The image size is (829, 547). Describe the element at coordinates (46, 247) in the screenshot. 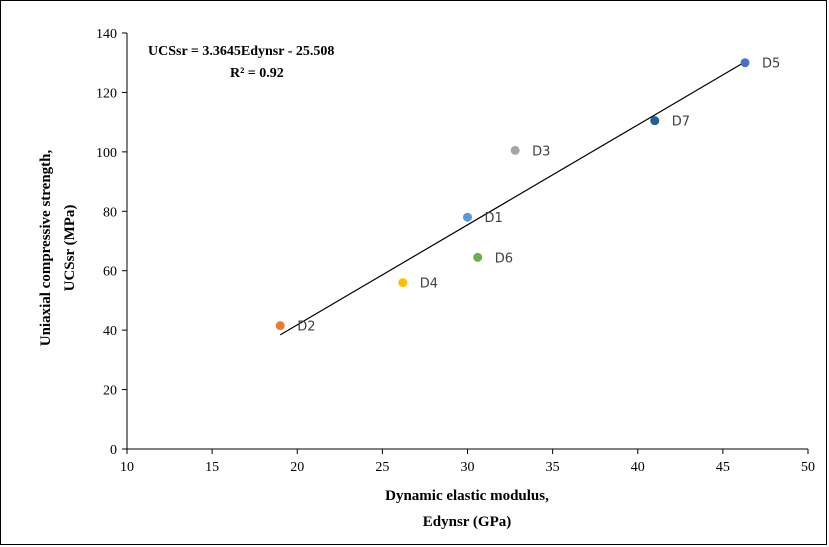

I see `y-axis-title-line1: Uniaxial compressive strength,` at that location.